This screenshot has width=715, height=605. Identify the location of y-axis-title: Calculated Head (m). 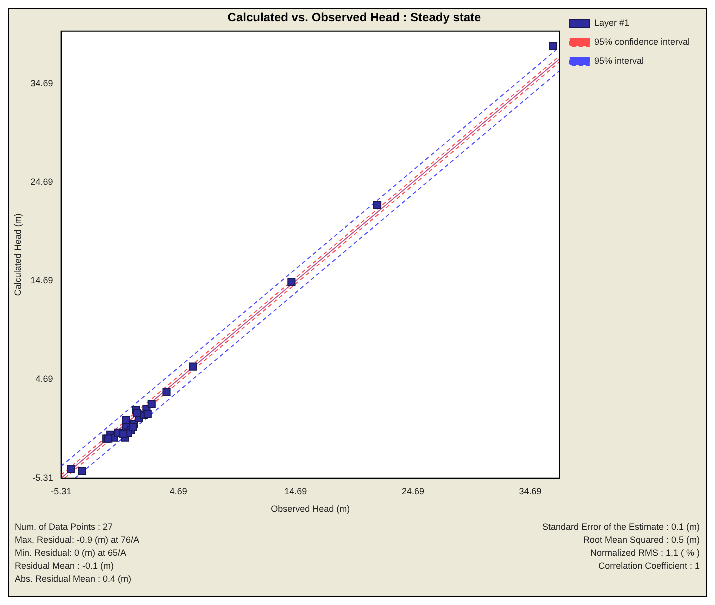
(17, 255).